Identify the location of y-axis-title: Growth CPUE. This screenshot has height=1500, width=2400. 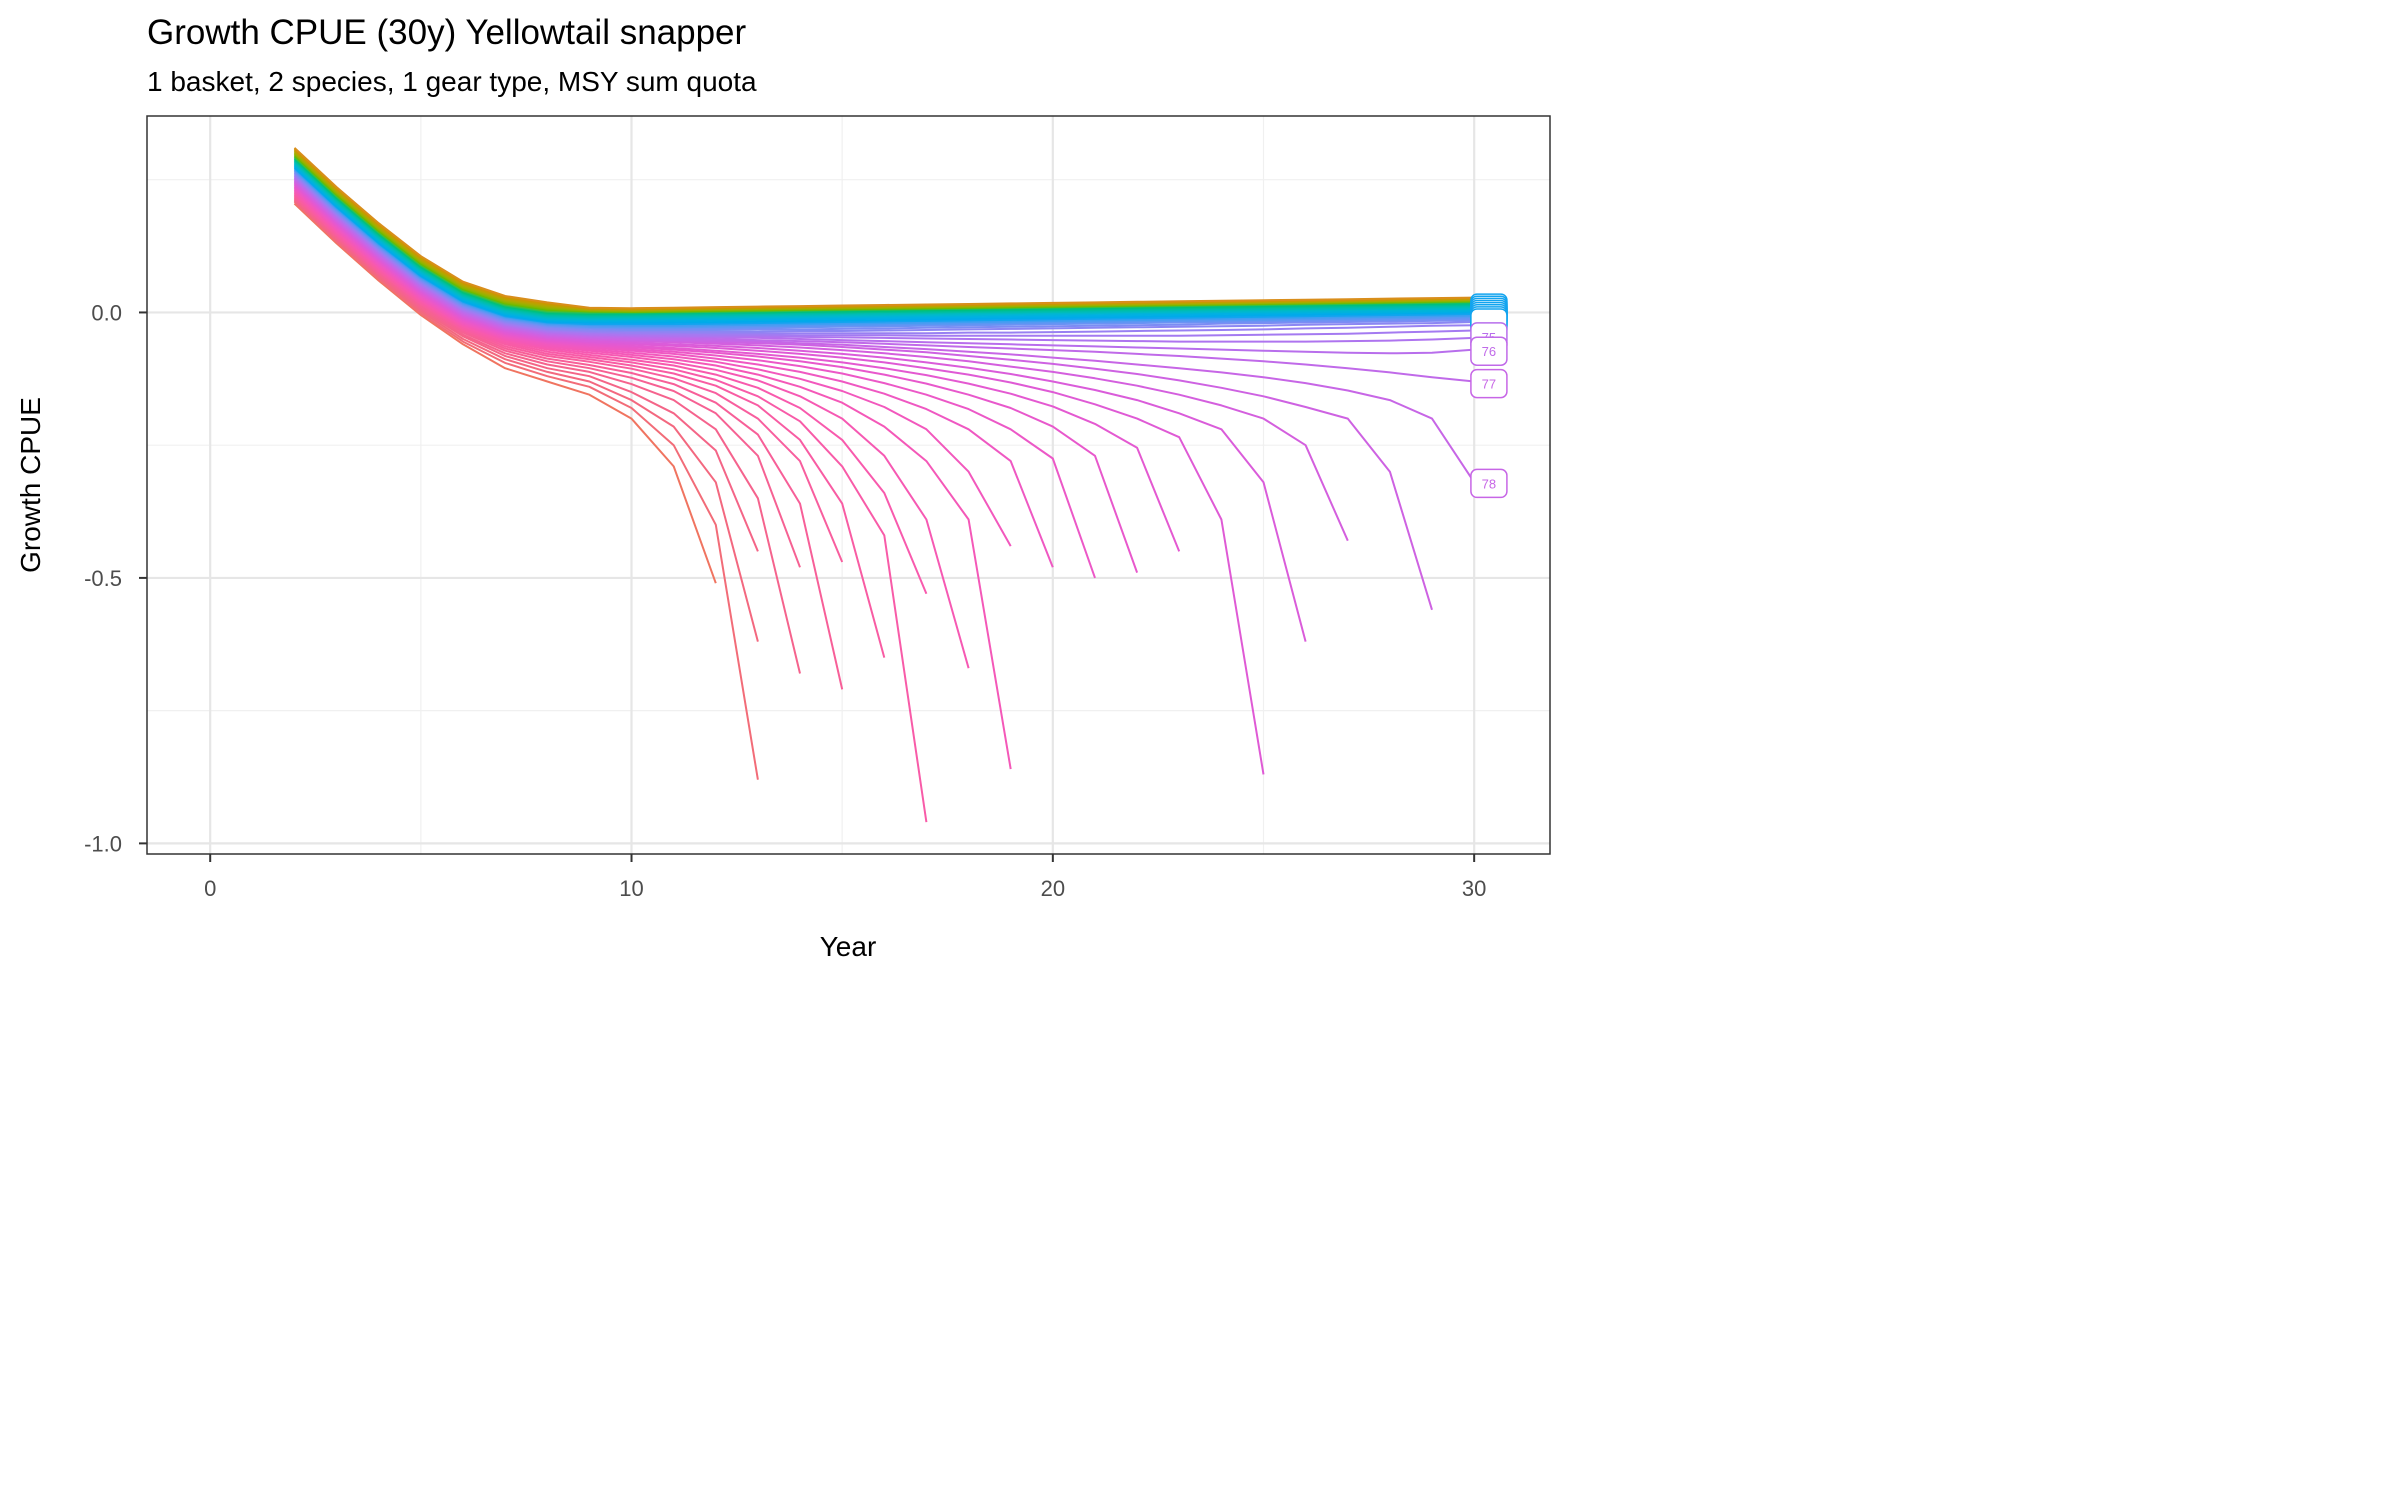
(30, 485).